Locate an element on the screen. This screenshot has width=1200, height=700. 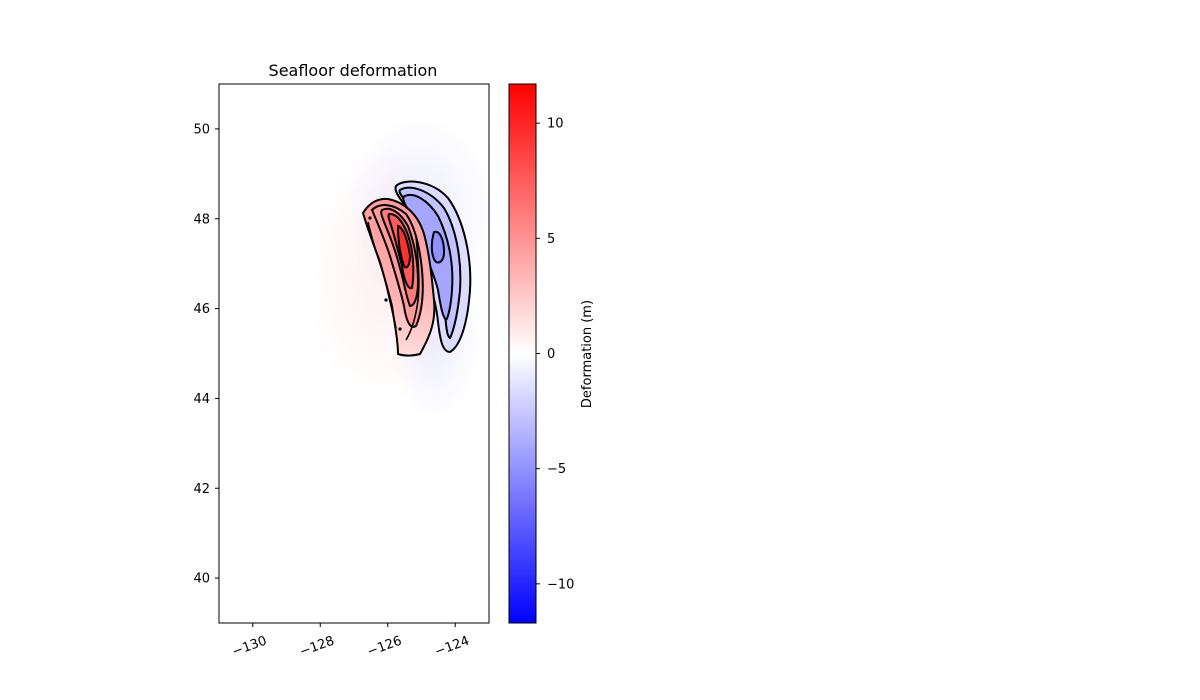
uplift-contour-east is located at coordinates (412, 288).